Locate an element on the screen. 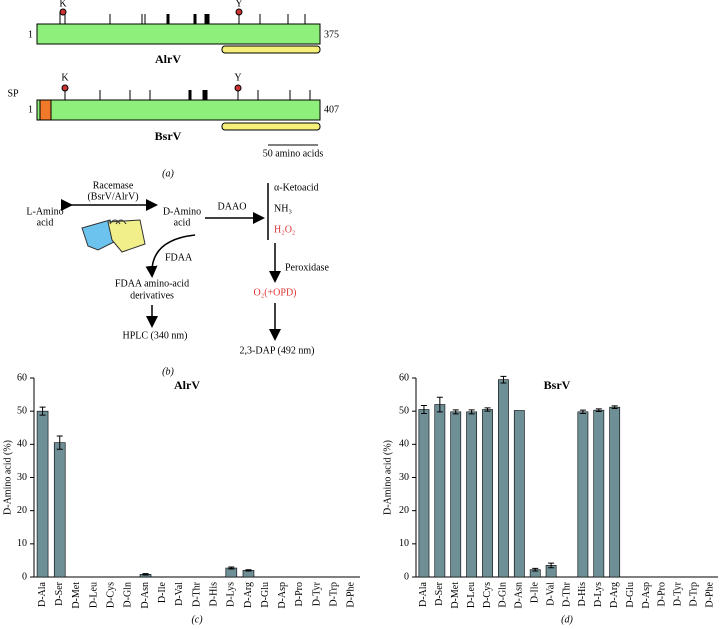 This screenshot has height=629, width=721. bsrv-region is located at coordinates (271, 126).